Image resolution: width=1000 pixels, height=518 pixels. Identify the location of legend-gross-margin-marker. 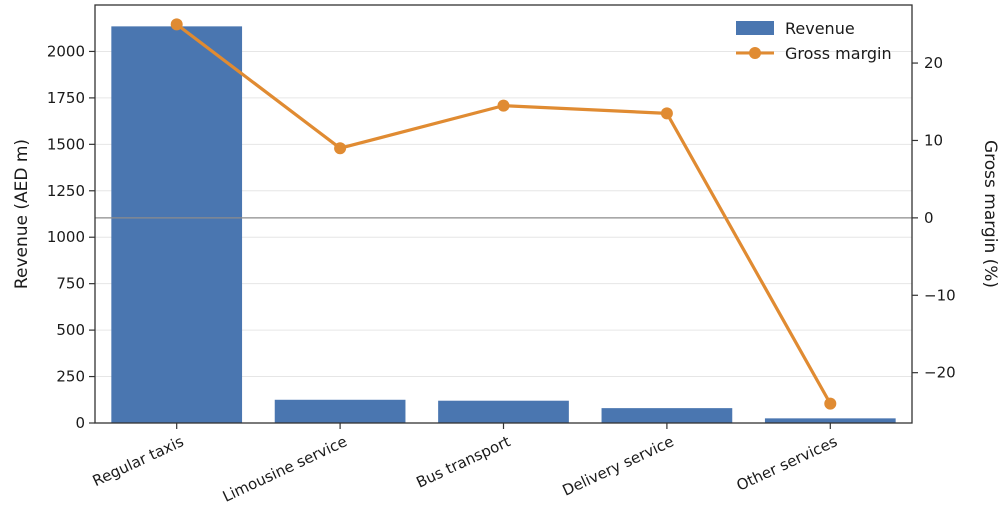
(755, 53).